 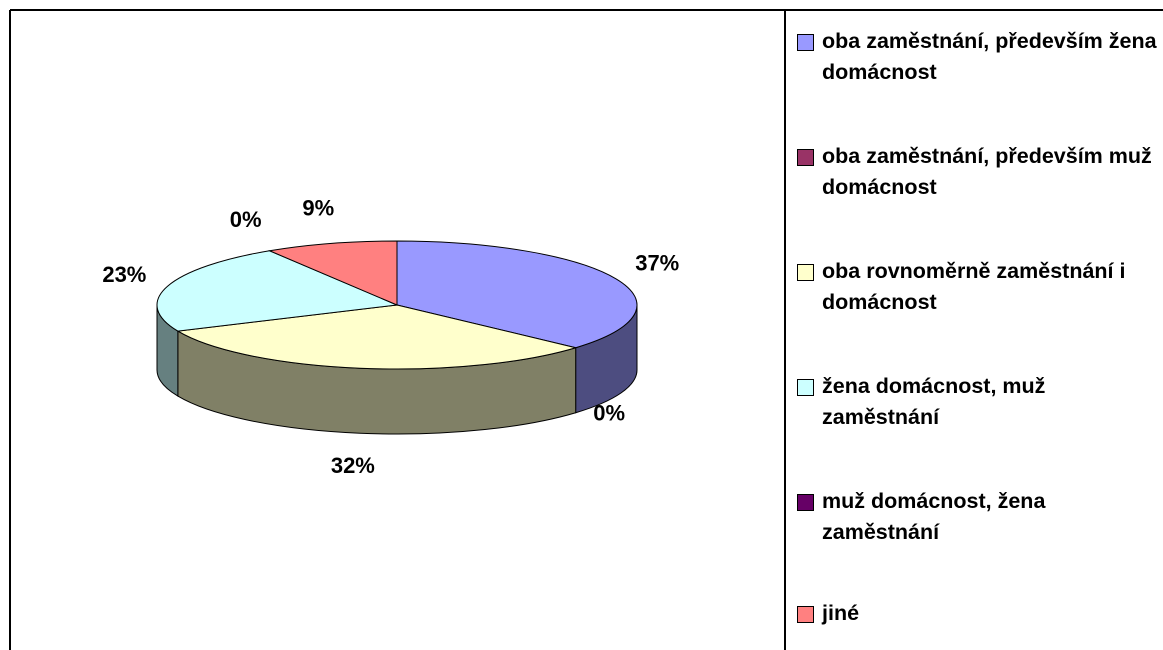 I want to click on legend-label: jiné, so click(x=841, y=613).